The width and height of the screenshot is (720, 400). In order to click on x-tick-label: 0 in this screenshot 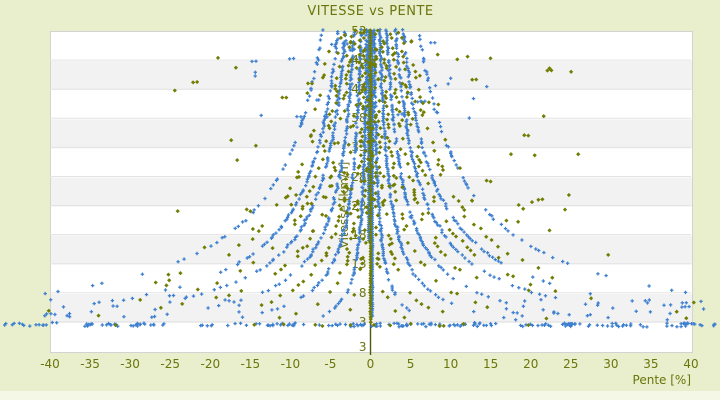, I will do `click(370, 364)`.